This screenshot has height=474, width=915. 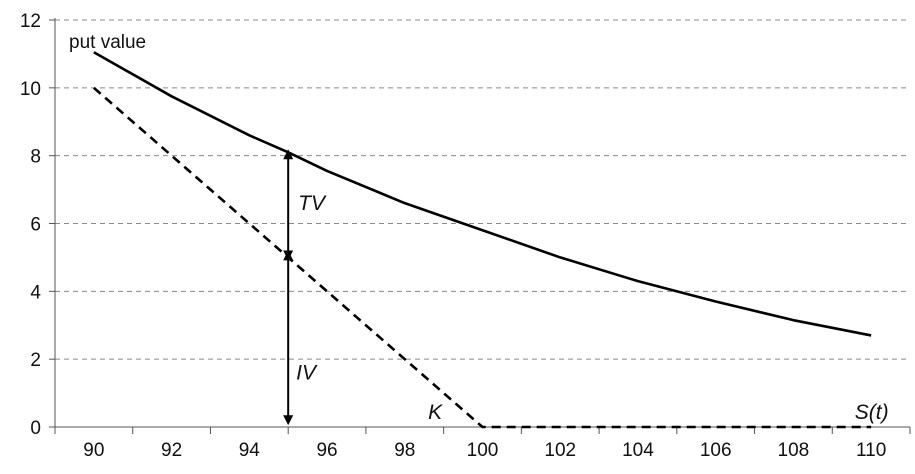 I want to click on s-label: S(t), so click(x=872, y=412).